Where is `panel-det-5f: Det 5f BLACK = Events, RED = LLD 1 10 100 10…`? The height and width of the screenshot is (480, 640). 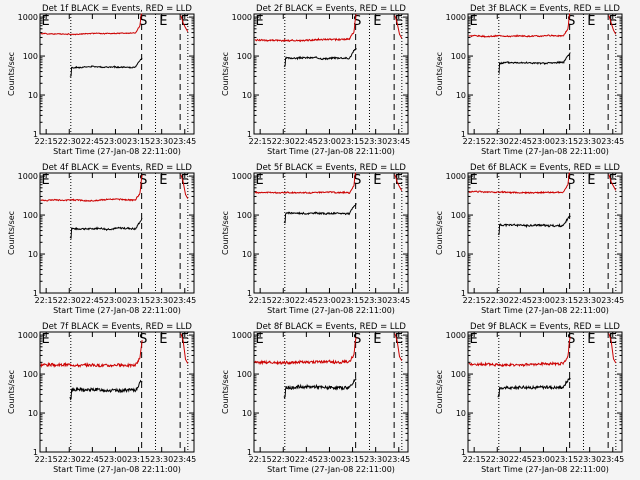
panel-det-5f: Det 5f BLACK = Events, RED = LLD 1 10 100 10… is located at coordinates (315, 239).